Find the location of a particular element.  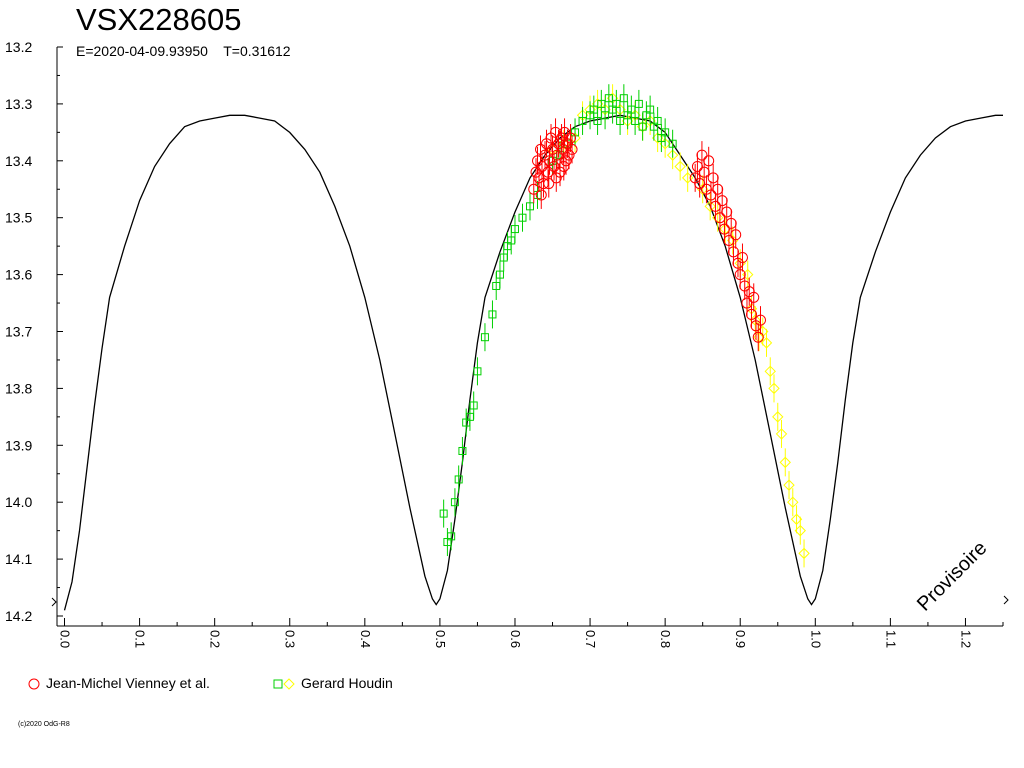

y-tick-label: 14.0 is located at coordinates (18, 502).